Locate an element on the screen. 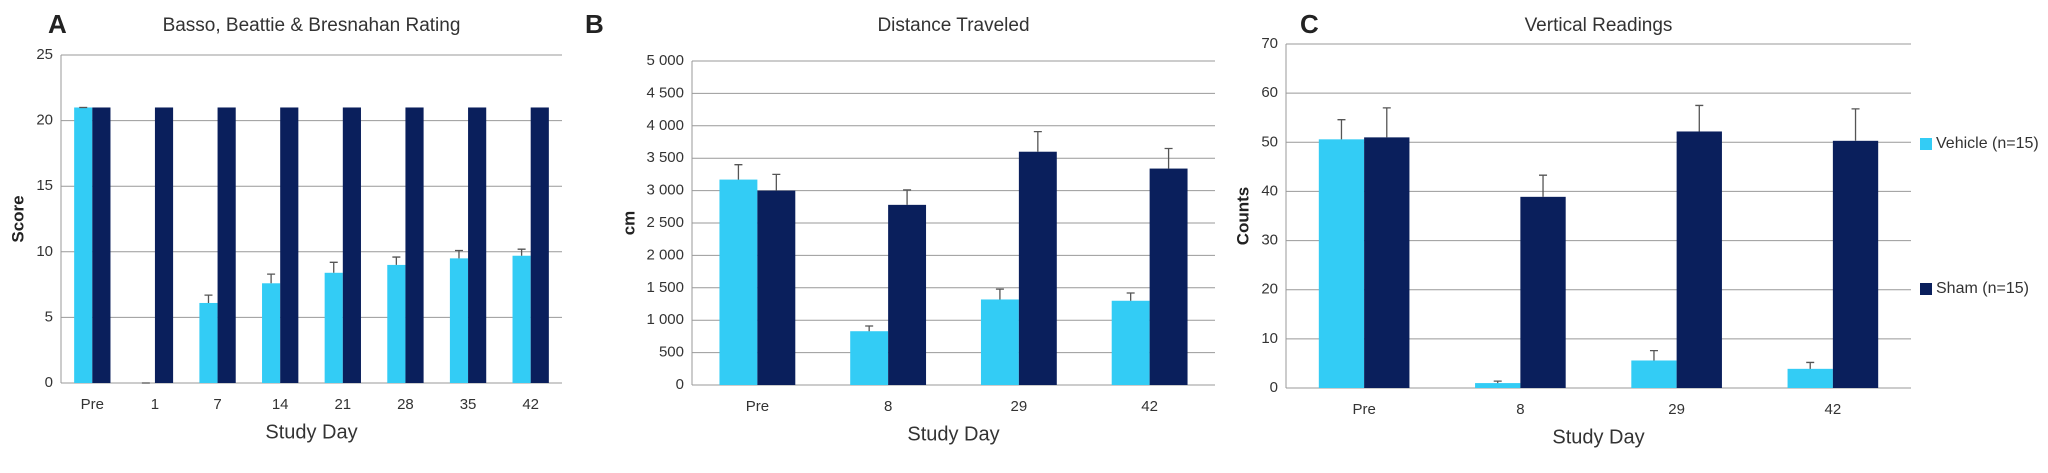 The image size is (2048, 473). y-tick-label: 50 is located at coordinates (1269, 141).